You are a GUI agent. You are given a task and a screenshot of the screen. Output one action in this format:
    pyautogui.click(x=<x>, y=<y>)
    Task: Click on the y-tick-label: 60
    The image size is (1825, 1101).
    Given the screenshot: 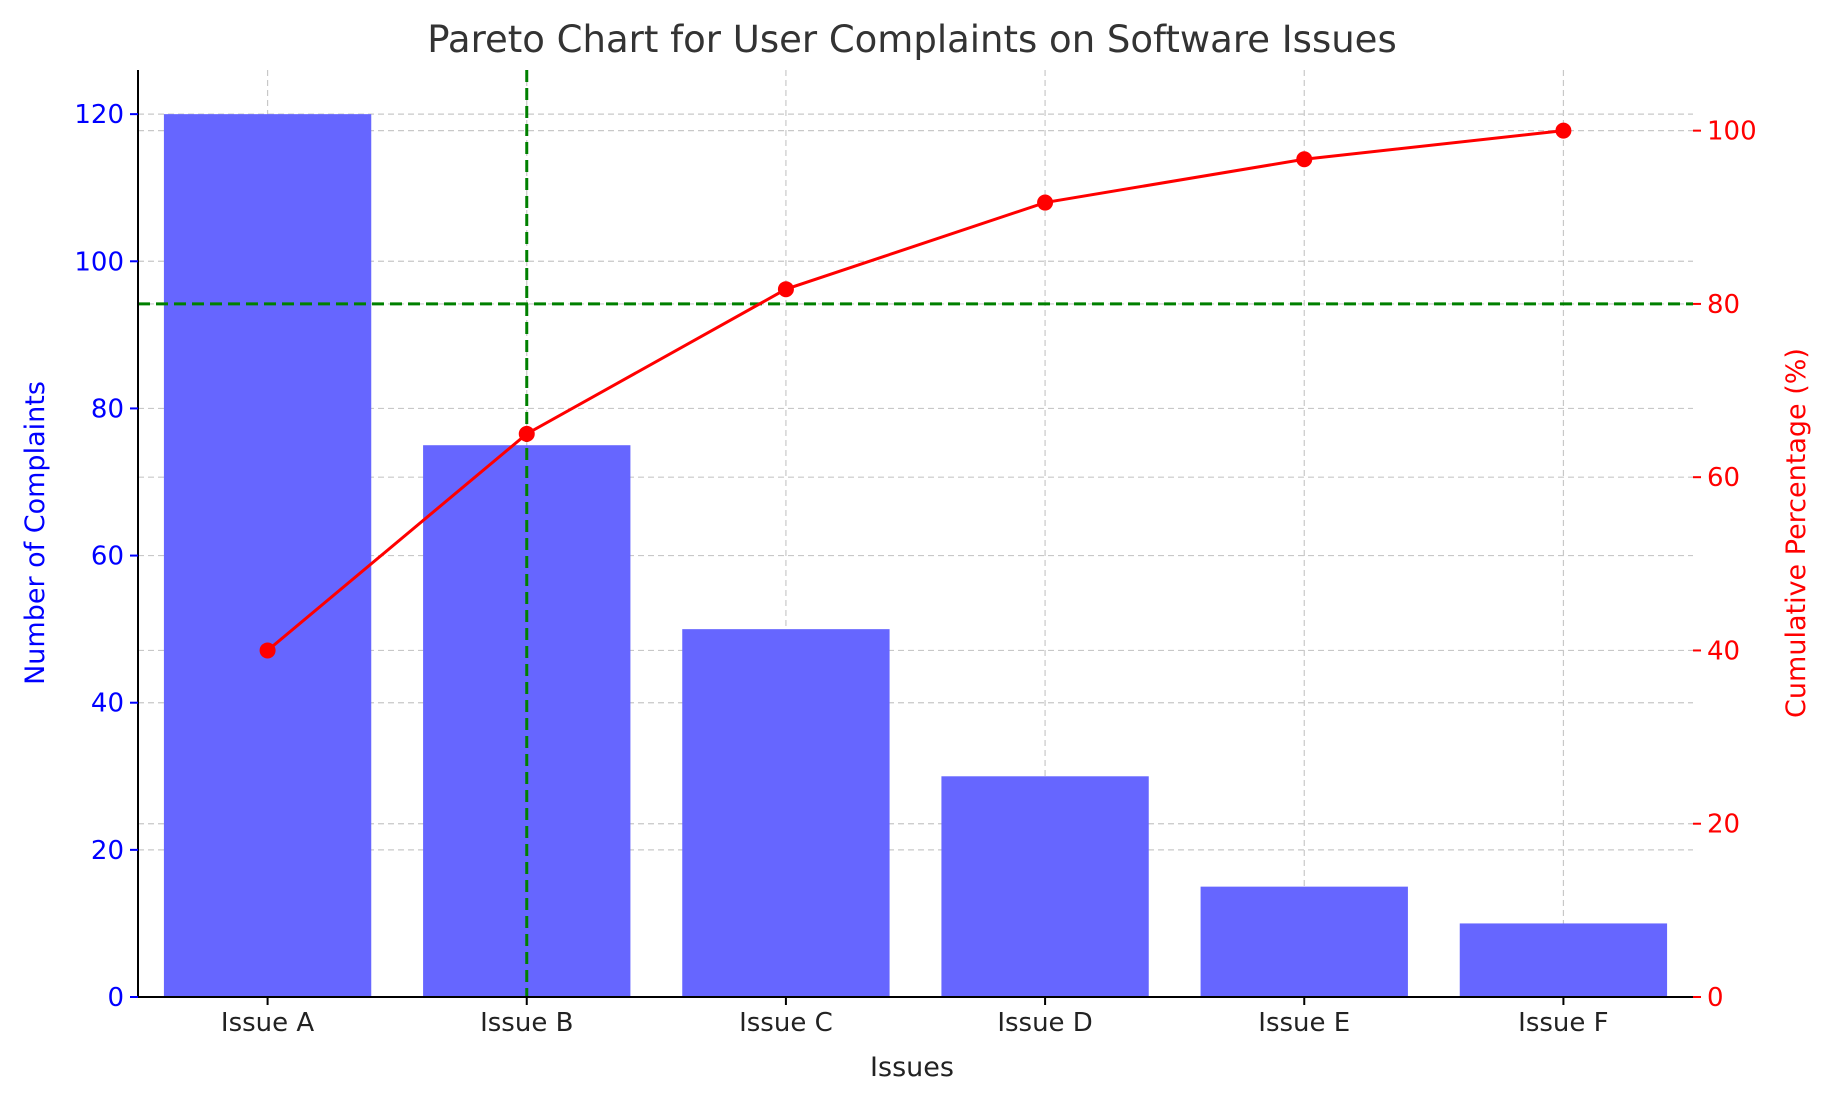 What is the action you would take?
    pyautogui.click(x=107, y=557)
    